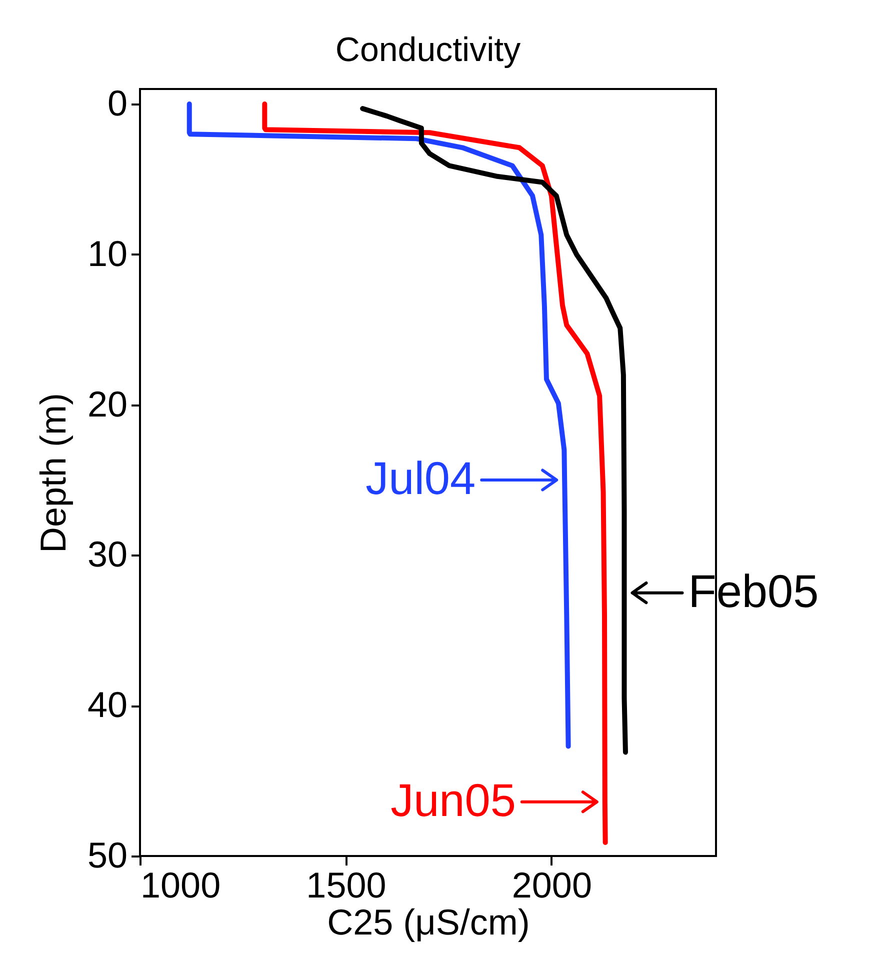  What do you see at coordinates (428, 50) in the screenshot?
I see `chart-title: Conductivity` at bounding box center [428, 50].